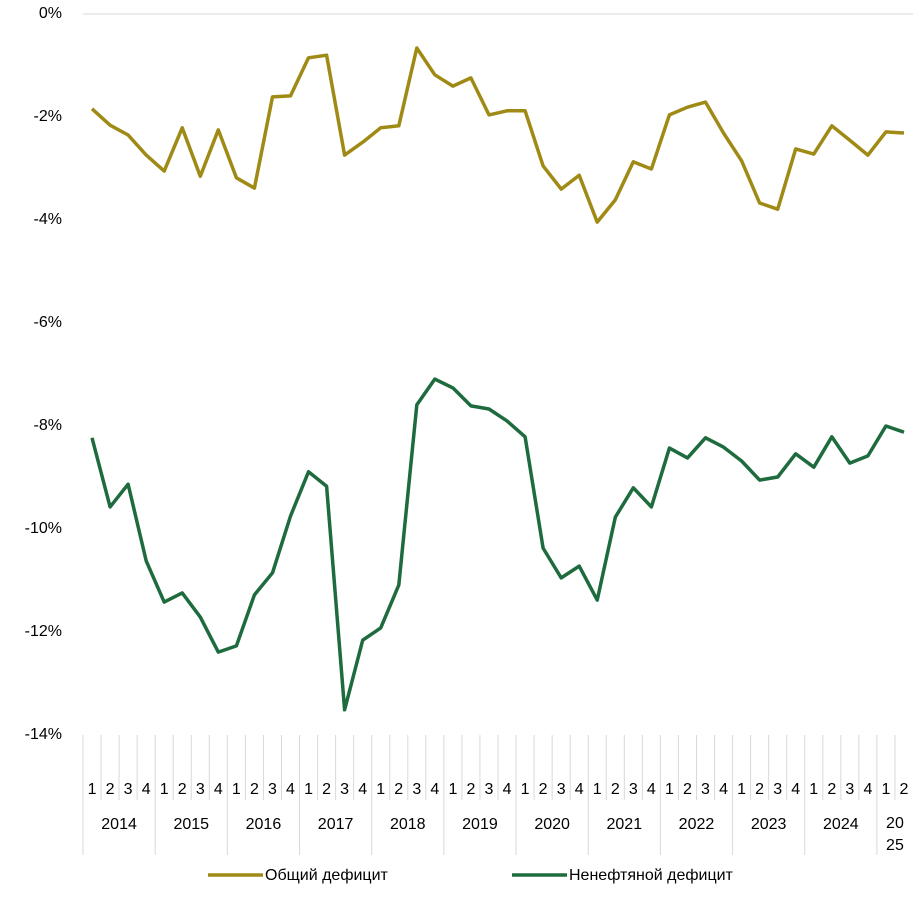 Image resolution: width=922 pixels, height=914 pixels. I want to click on x-group-label: 2019, so click(480, 824).